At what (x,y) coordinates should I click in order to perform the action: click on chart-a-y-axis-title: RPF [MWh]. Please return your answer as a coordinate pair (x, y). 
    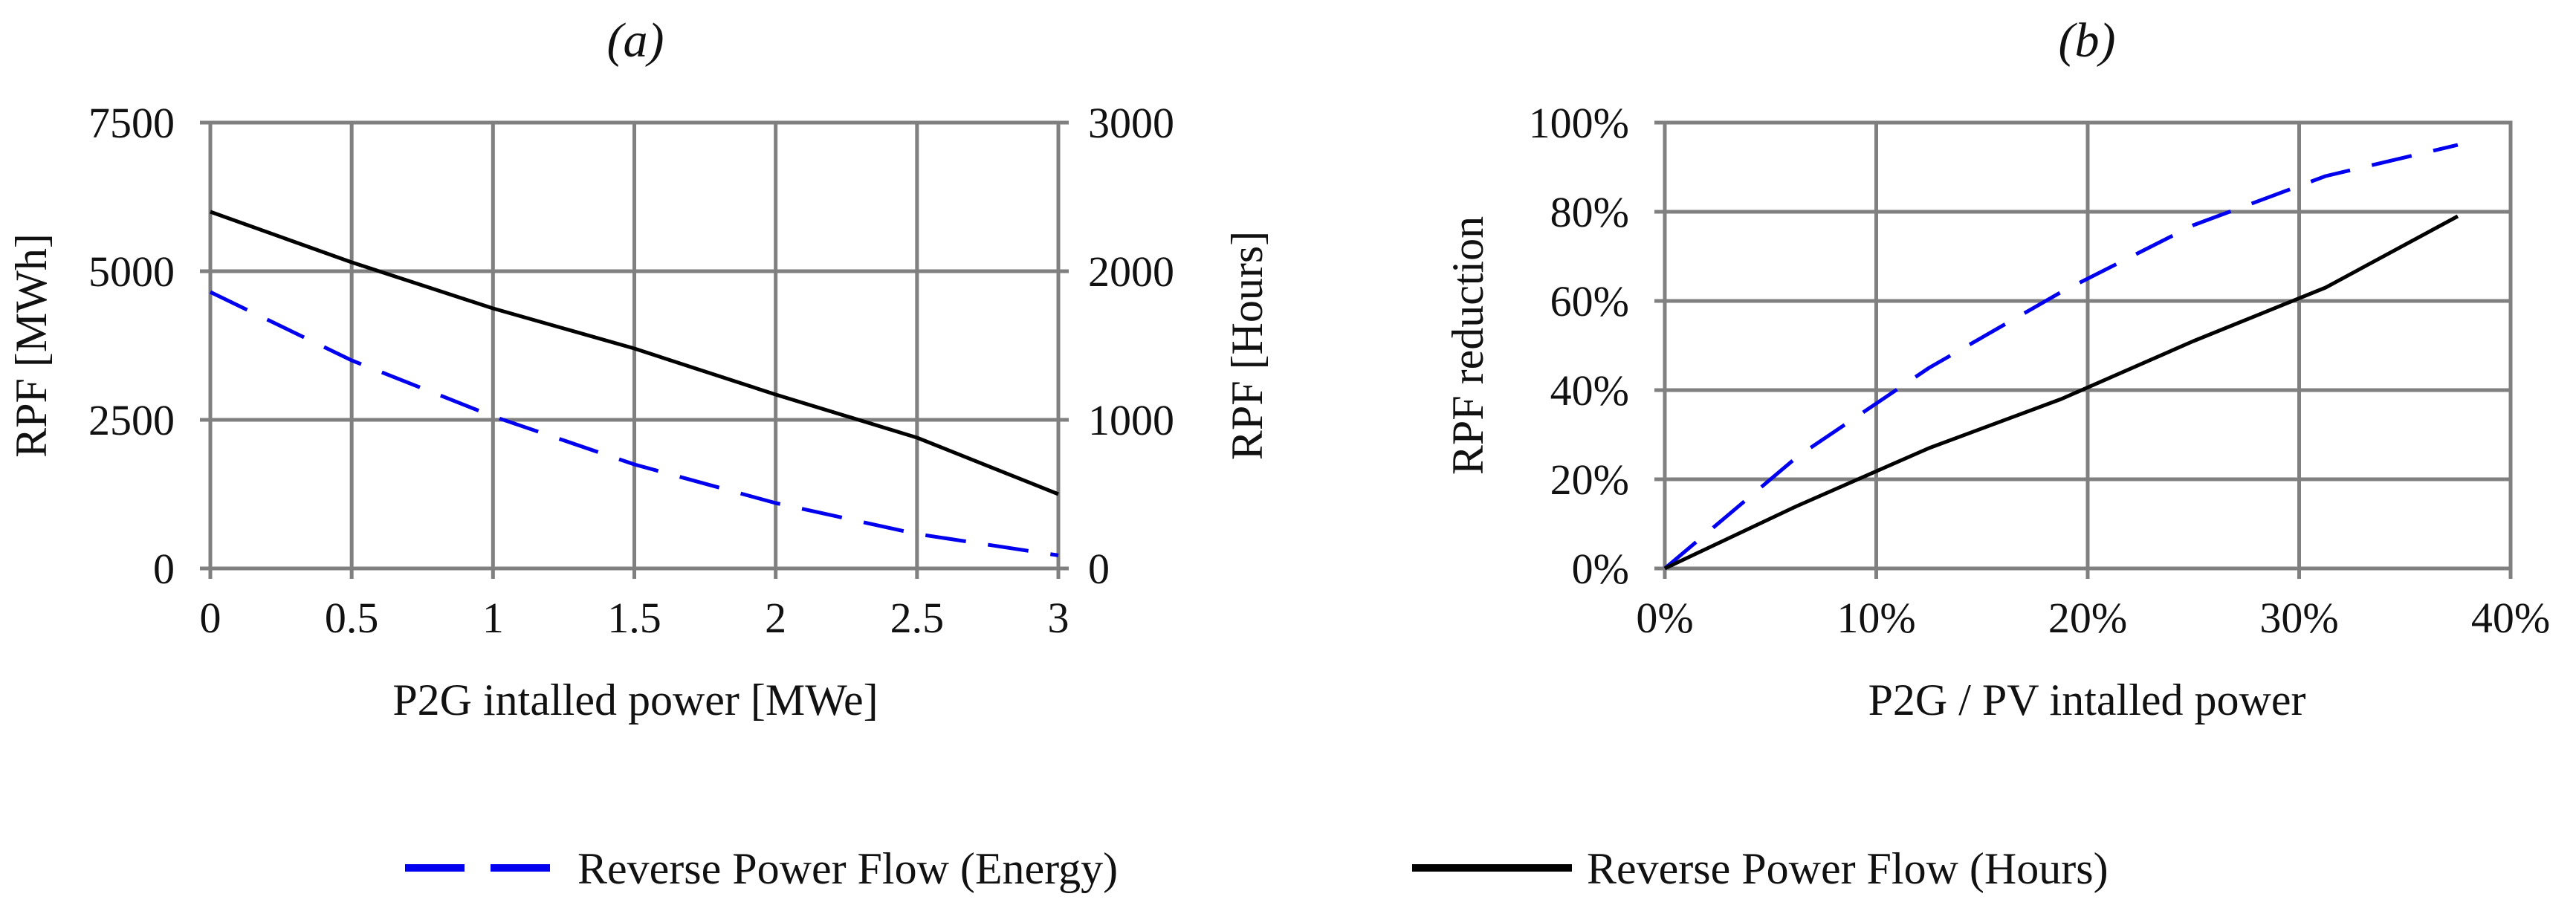
    Looking at the image, I should click on (32, 345).